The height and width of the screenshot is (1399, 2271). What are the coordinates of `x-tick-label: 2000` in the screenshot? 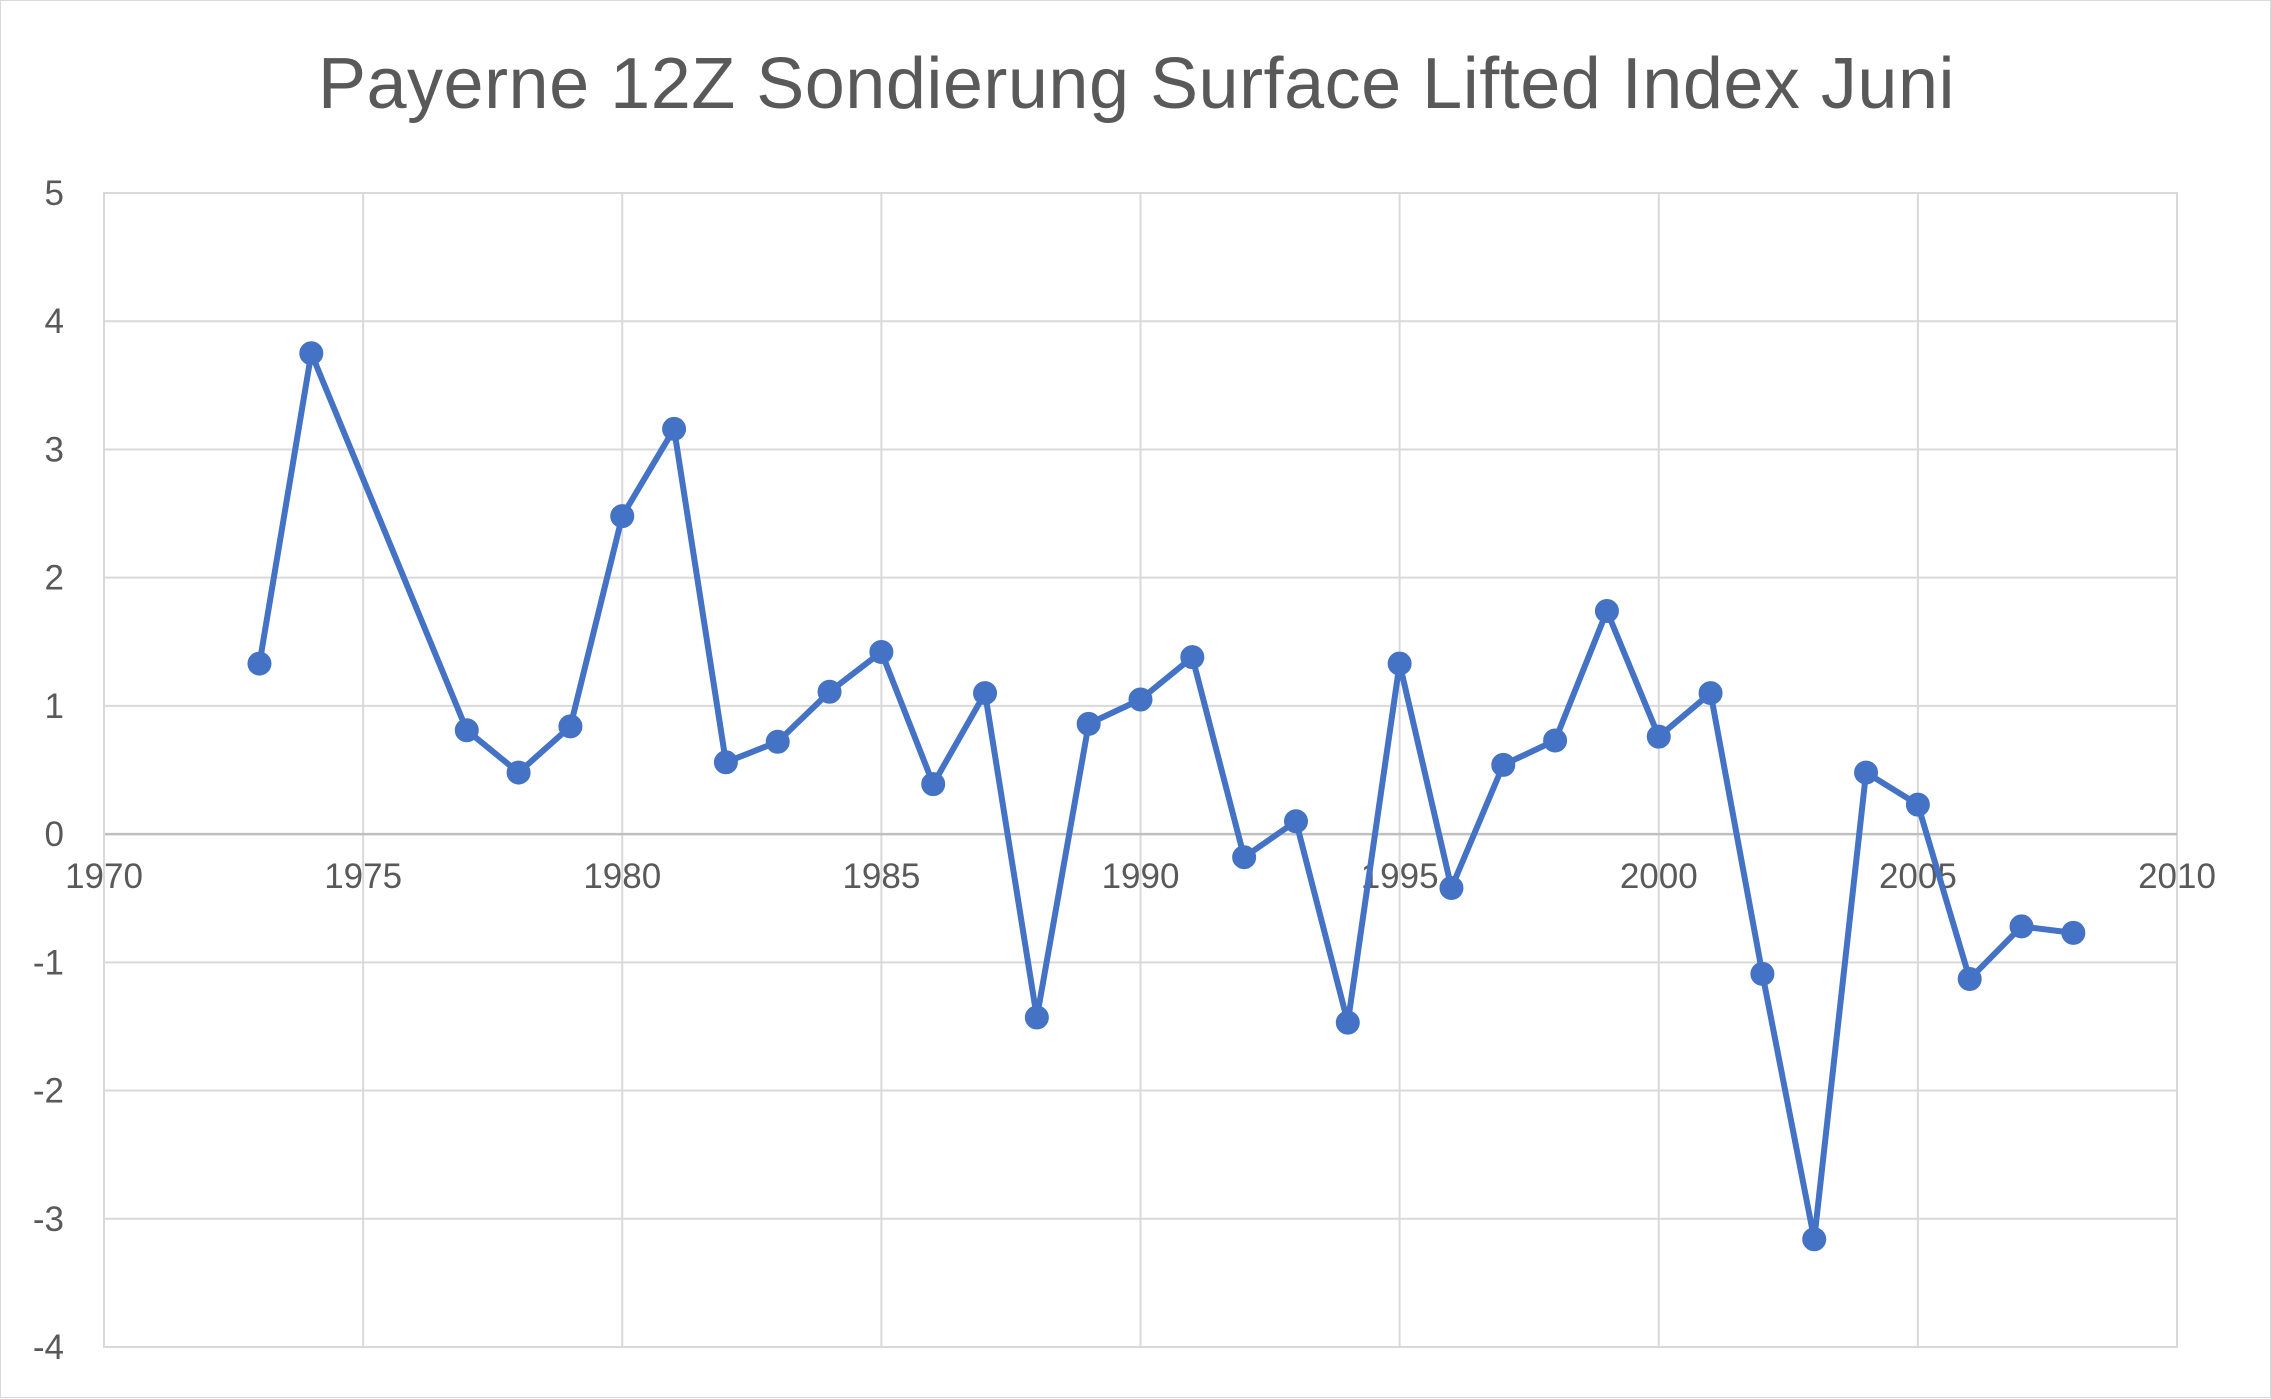 It's located at (1659, 876).